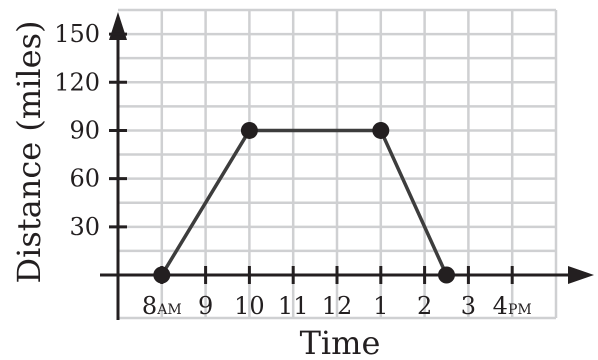 This screenshot has height=360, width=598. Describe the element at coordinates (581, 275) in the screenshot. I see `x-axis-arrowhead` at that location.